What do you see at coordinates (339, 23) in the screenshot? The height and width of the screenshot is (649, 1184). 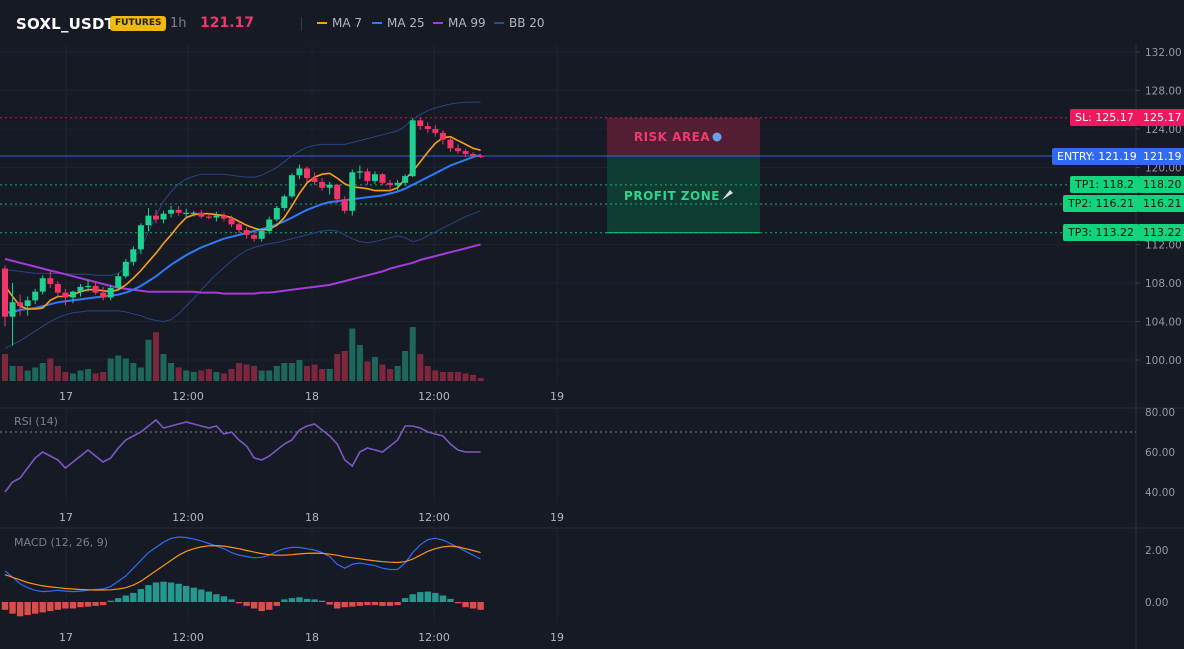 I see `legend-ma7: MA 7` at bounding box center [339, 23].